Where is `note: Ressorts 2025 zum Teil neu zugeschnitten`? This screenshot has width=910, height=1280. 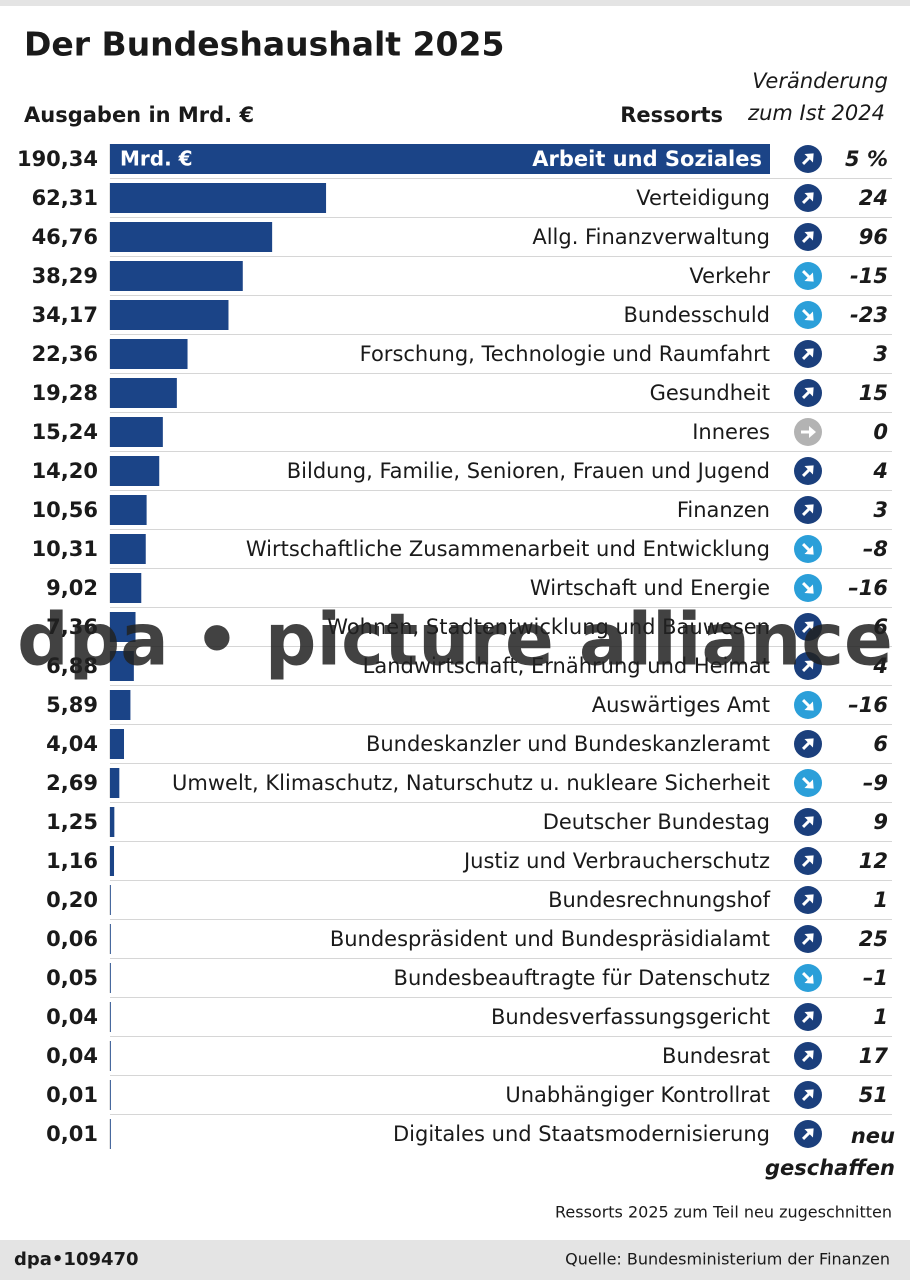
note: Ressorts 2025 zum Teil neu zugeschnitten is located at coordinates (723, 1212).